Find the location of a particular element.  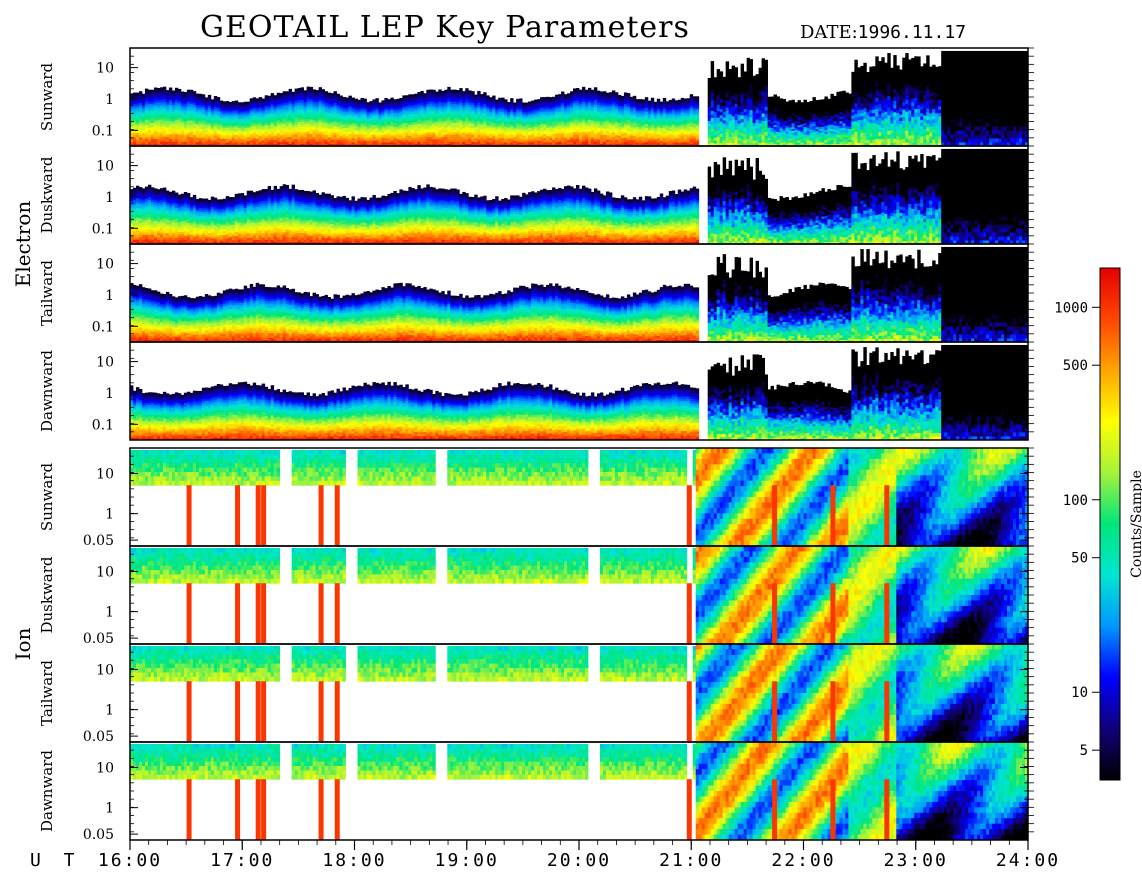

panel-ion-sunward is located at coordinates (579, 497).